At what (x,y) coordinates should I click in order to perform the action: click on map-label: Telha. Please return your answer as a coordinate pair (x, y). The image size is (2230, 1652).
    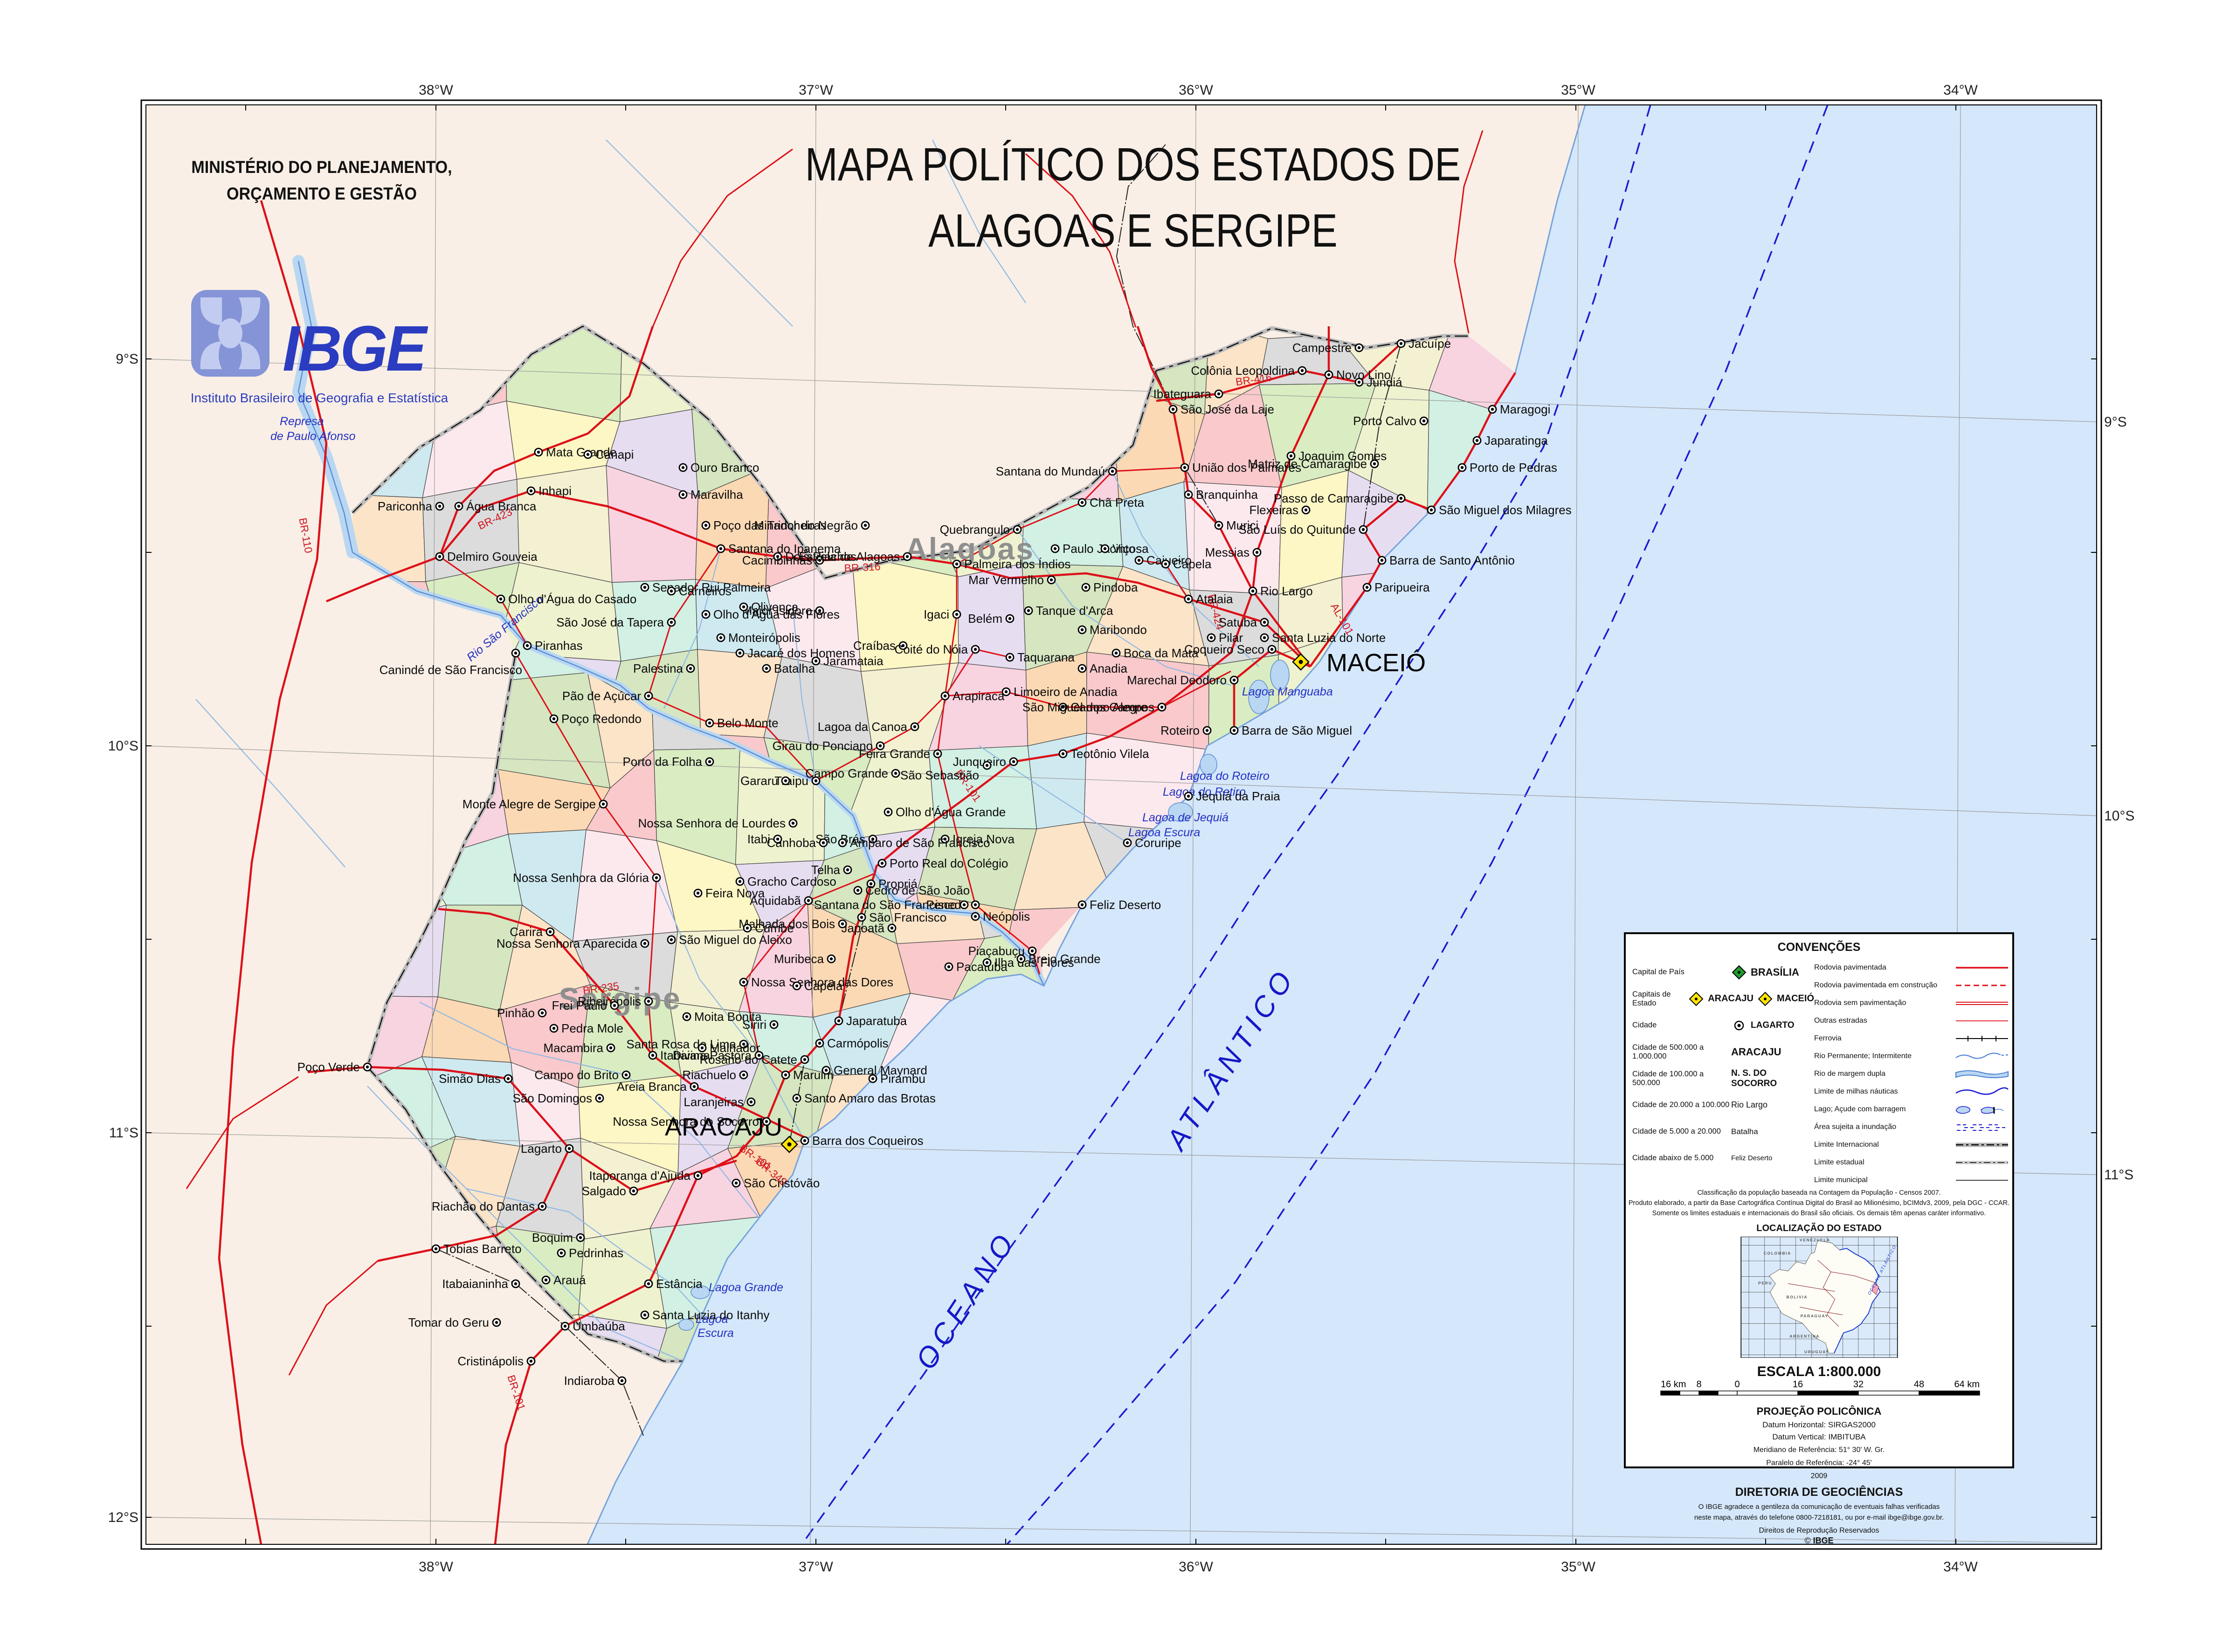
    Looking at the image, I should click on (826, 870).